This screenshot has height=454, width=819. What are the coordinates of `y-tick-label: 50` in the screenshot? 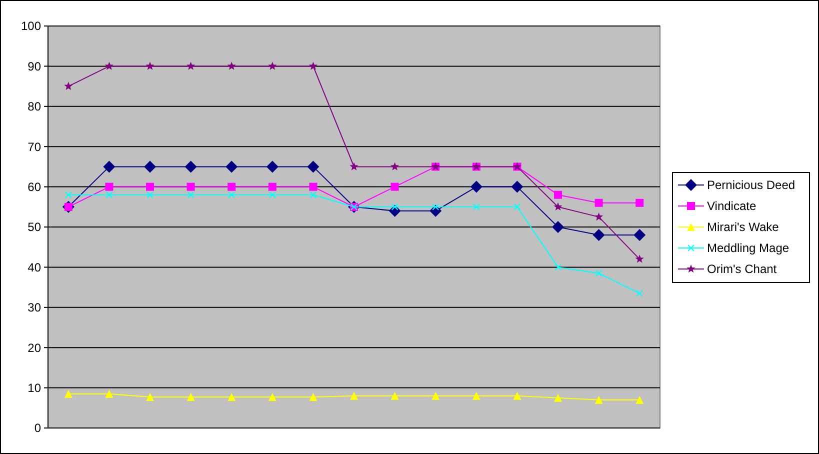 It's located at (35, 227).